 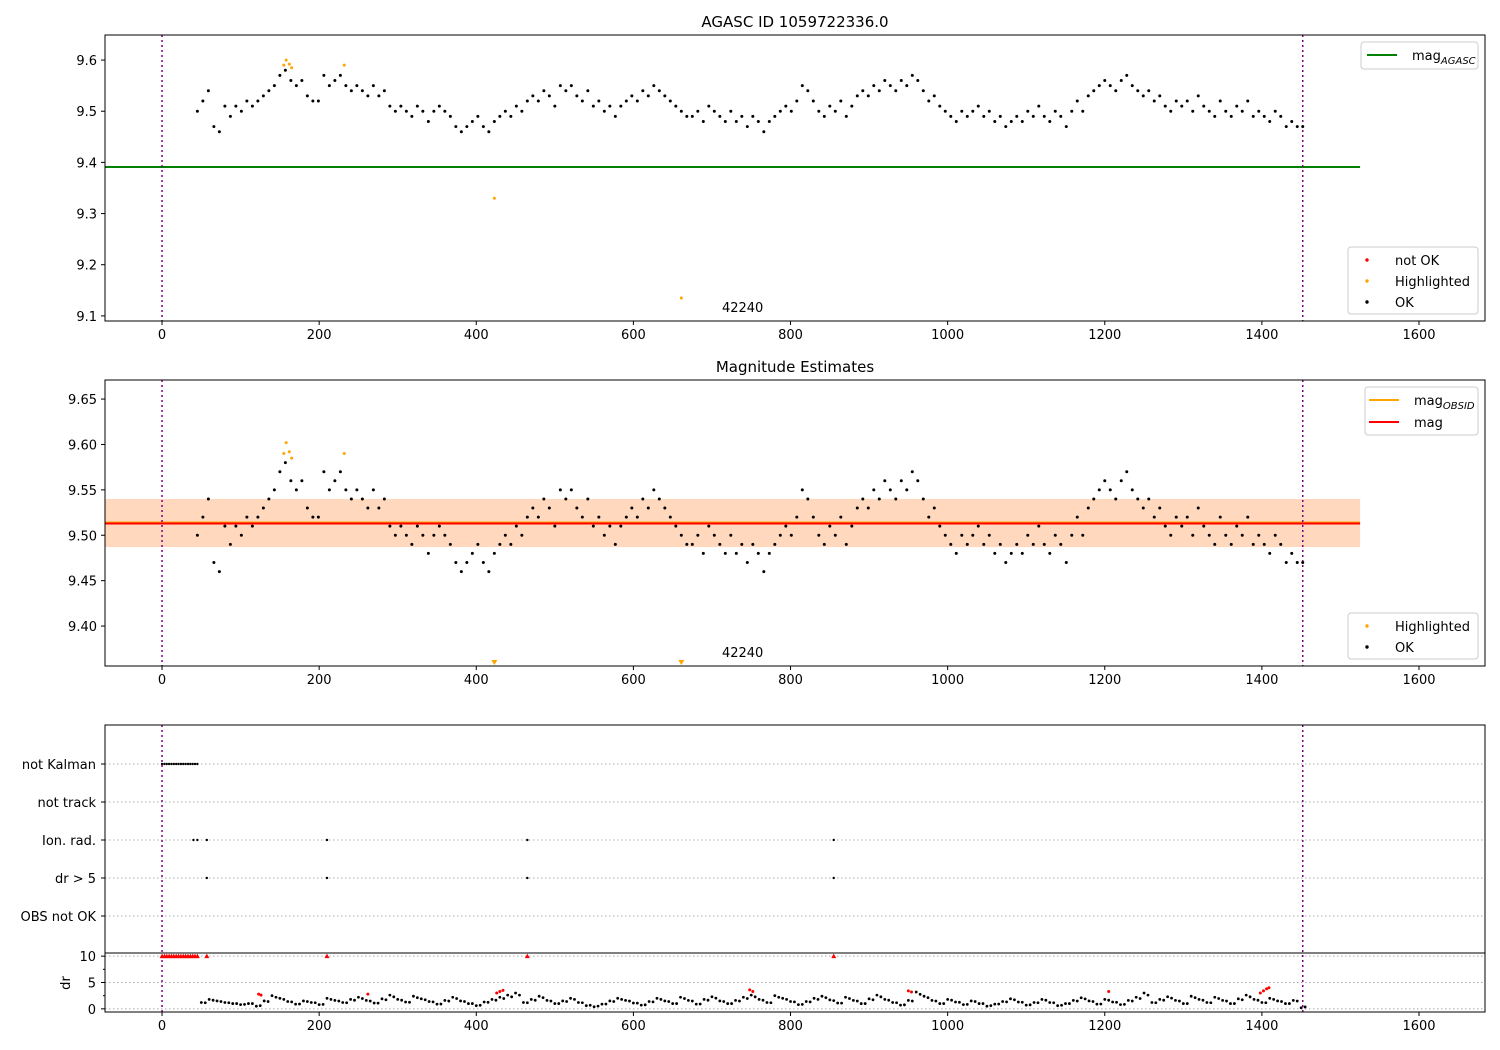 I want to click on x-tick-label: 1000, so click(x=947, y=1026).